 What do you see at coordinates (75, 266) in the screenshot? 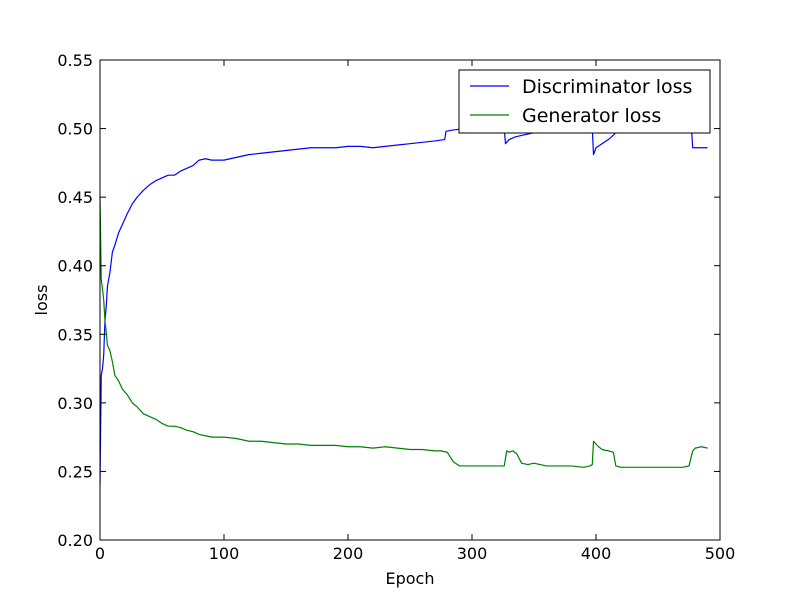
I see `y-tick-label: 0.40` at bounding box center [75, 266].